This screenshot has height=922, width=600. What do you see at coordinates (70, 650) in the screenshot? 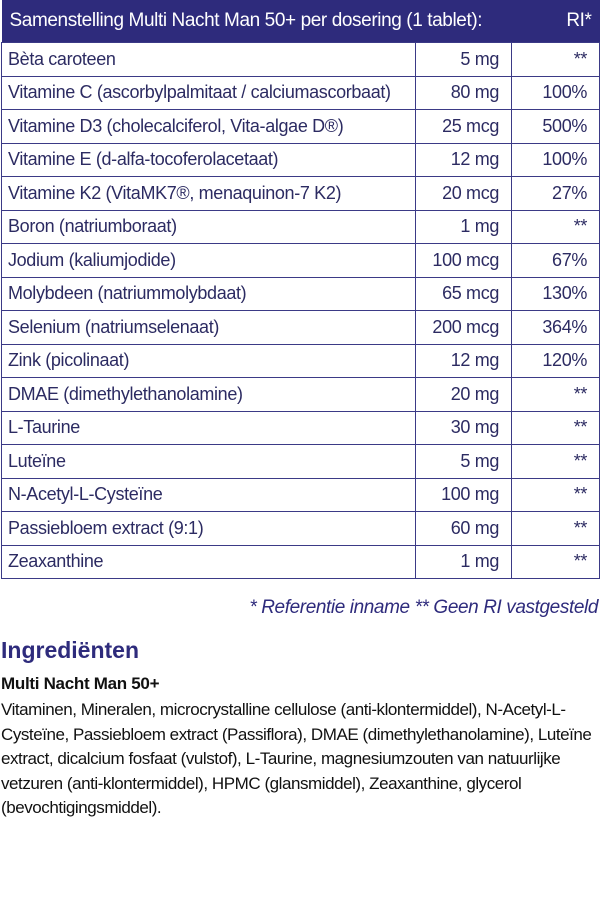
I see `ingredients-title: Ingrediënten` at bounding box center [70, 650].